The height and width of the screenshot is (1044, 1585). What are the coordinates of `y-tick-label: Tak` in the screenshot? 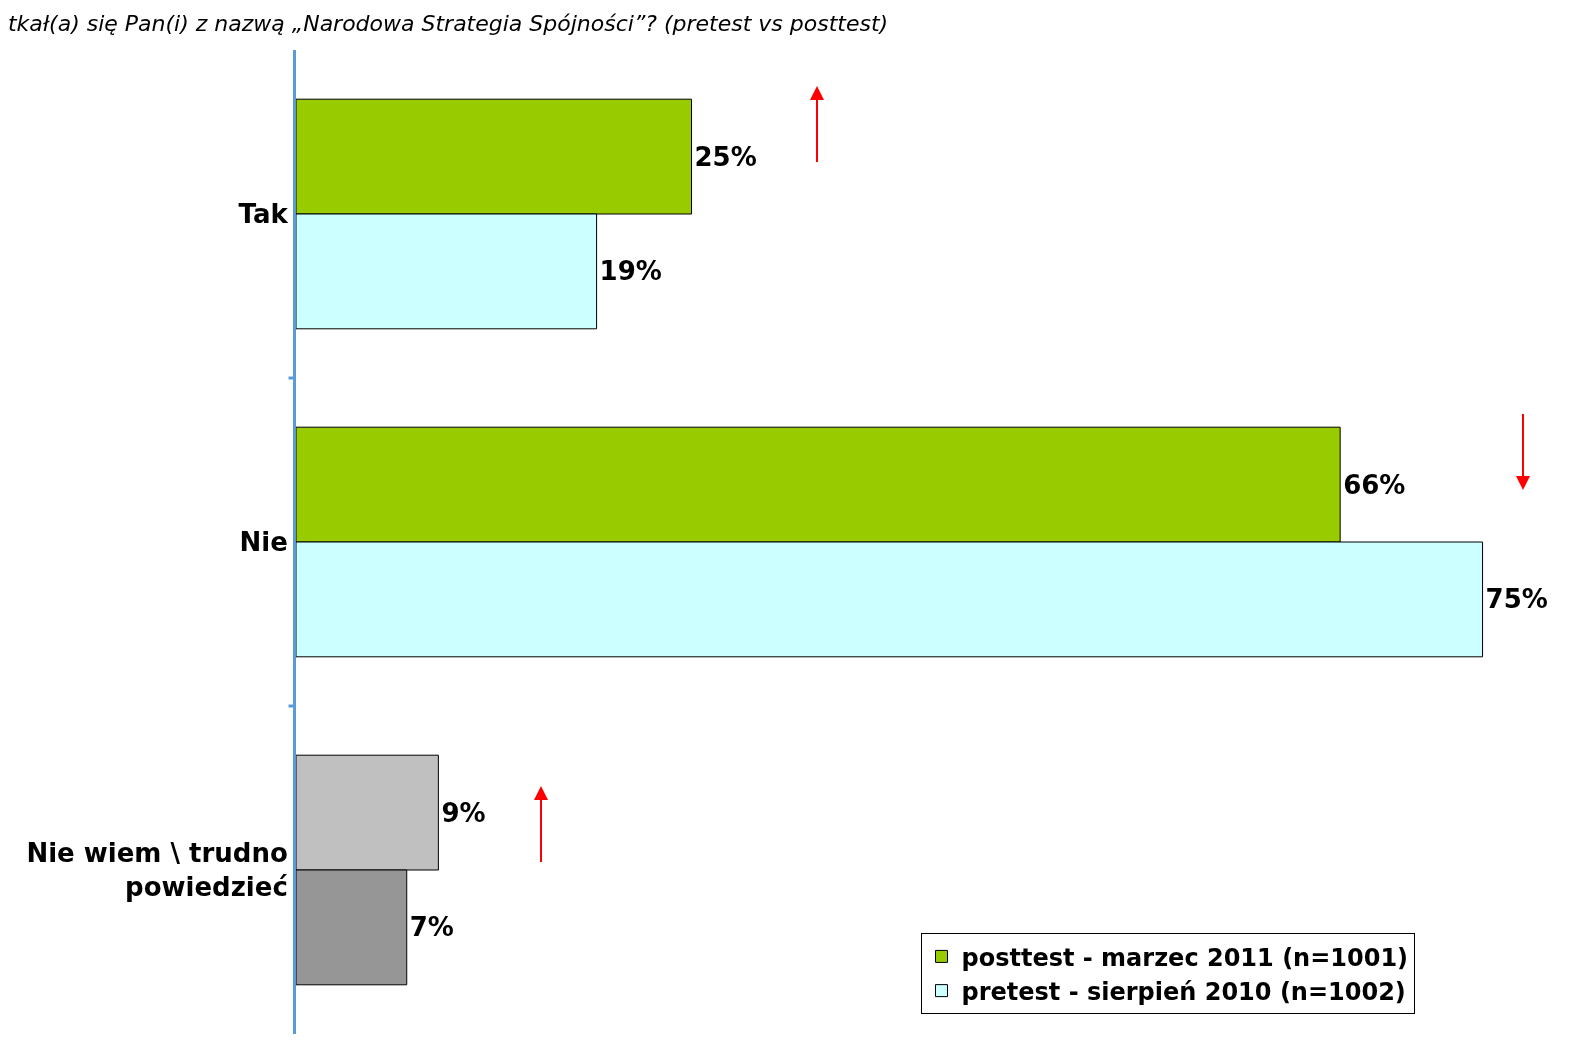 It's located at (263, 214).